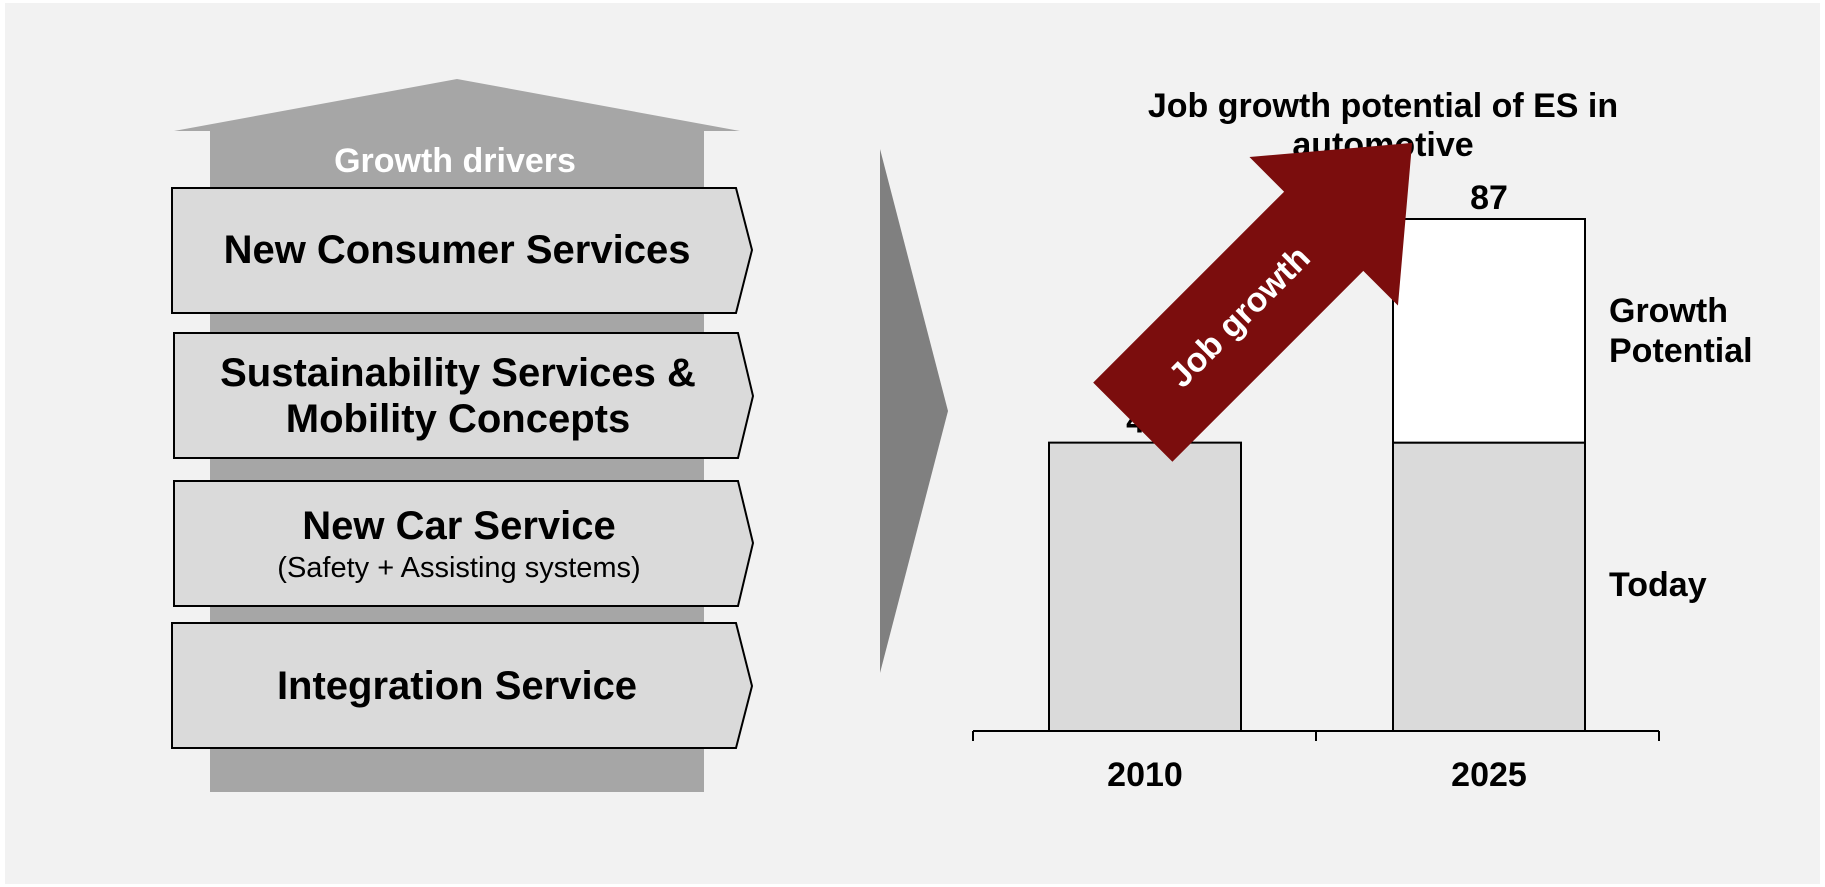 This screenshot has height=887, width=1825. I want to click on bar-segment-growth-potential, so click(1489, 331).